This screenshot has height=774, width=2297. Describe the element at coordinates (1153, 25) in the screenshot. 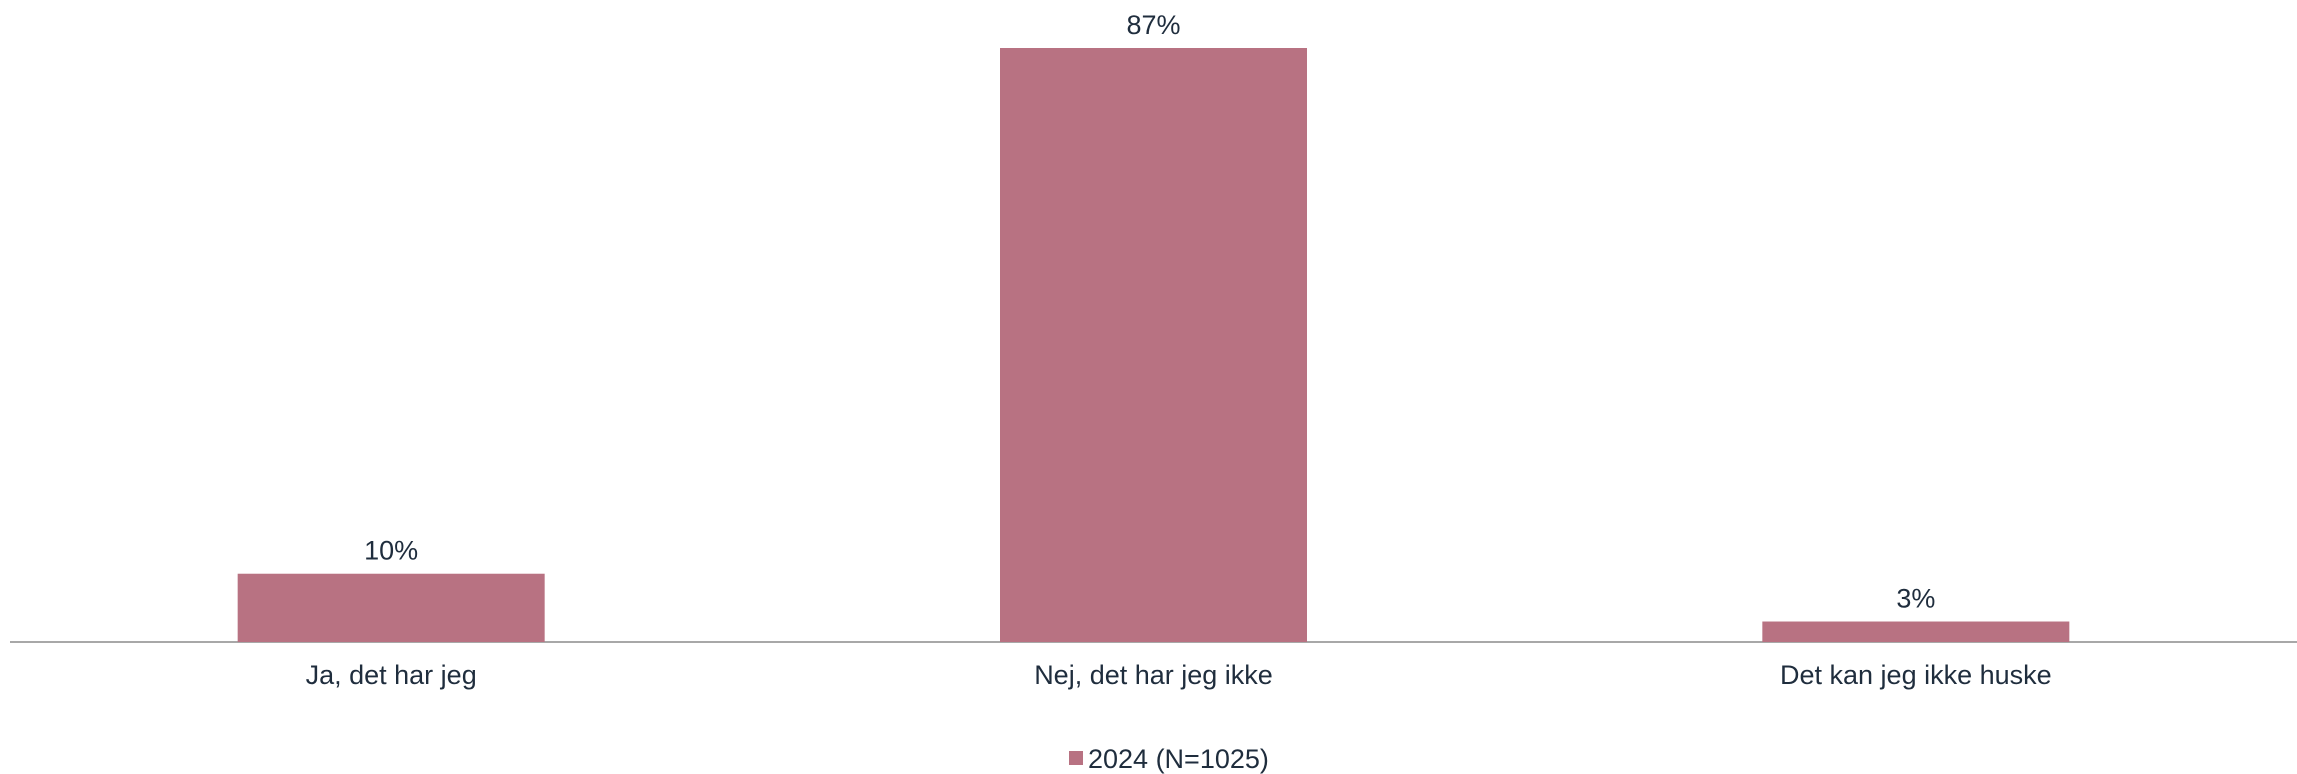

I see `data-label-2: 87%` at that location.